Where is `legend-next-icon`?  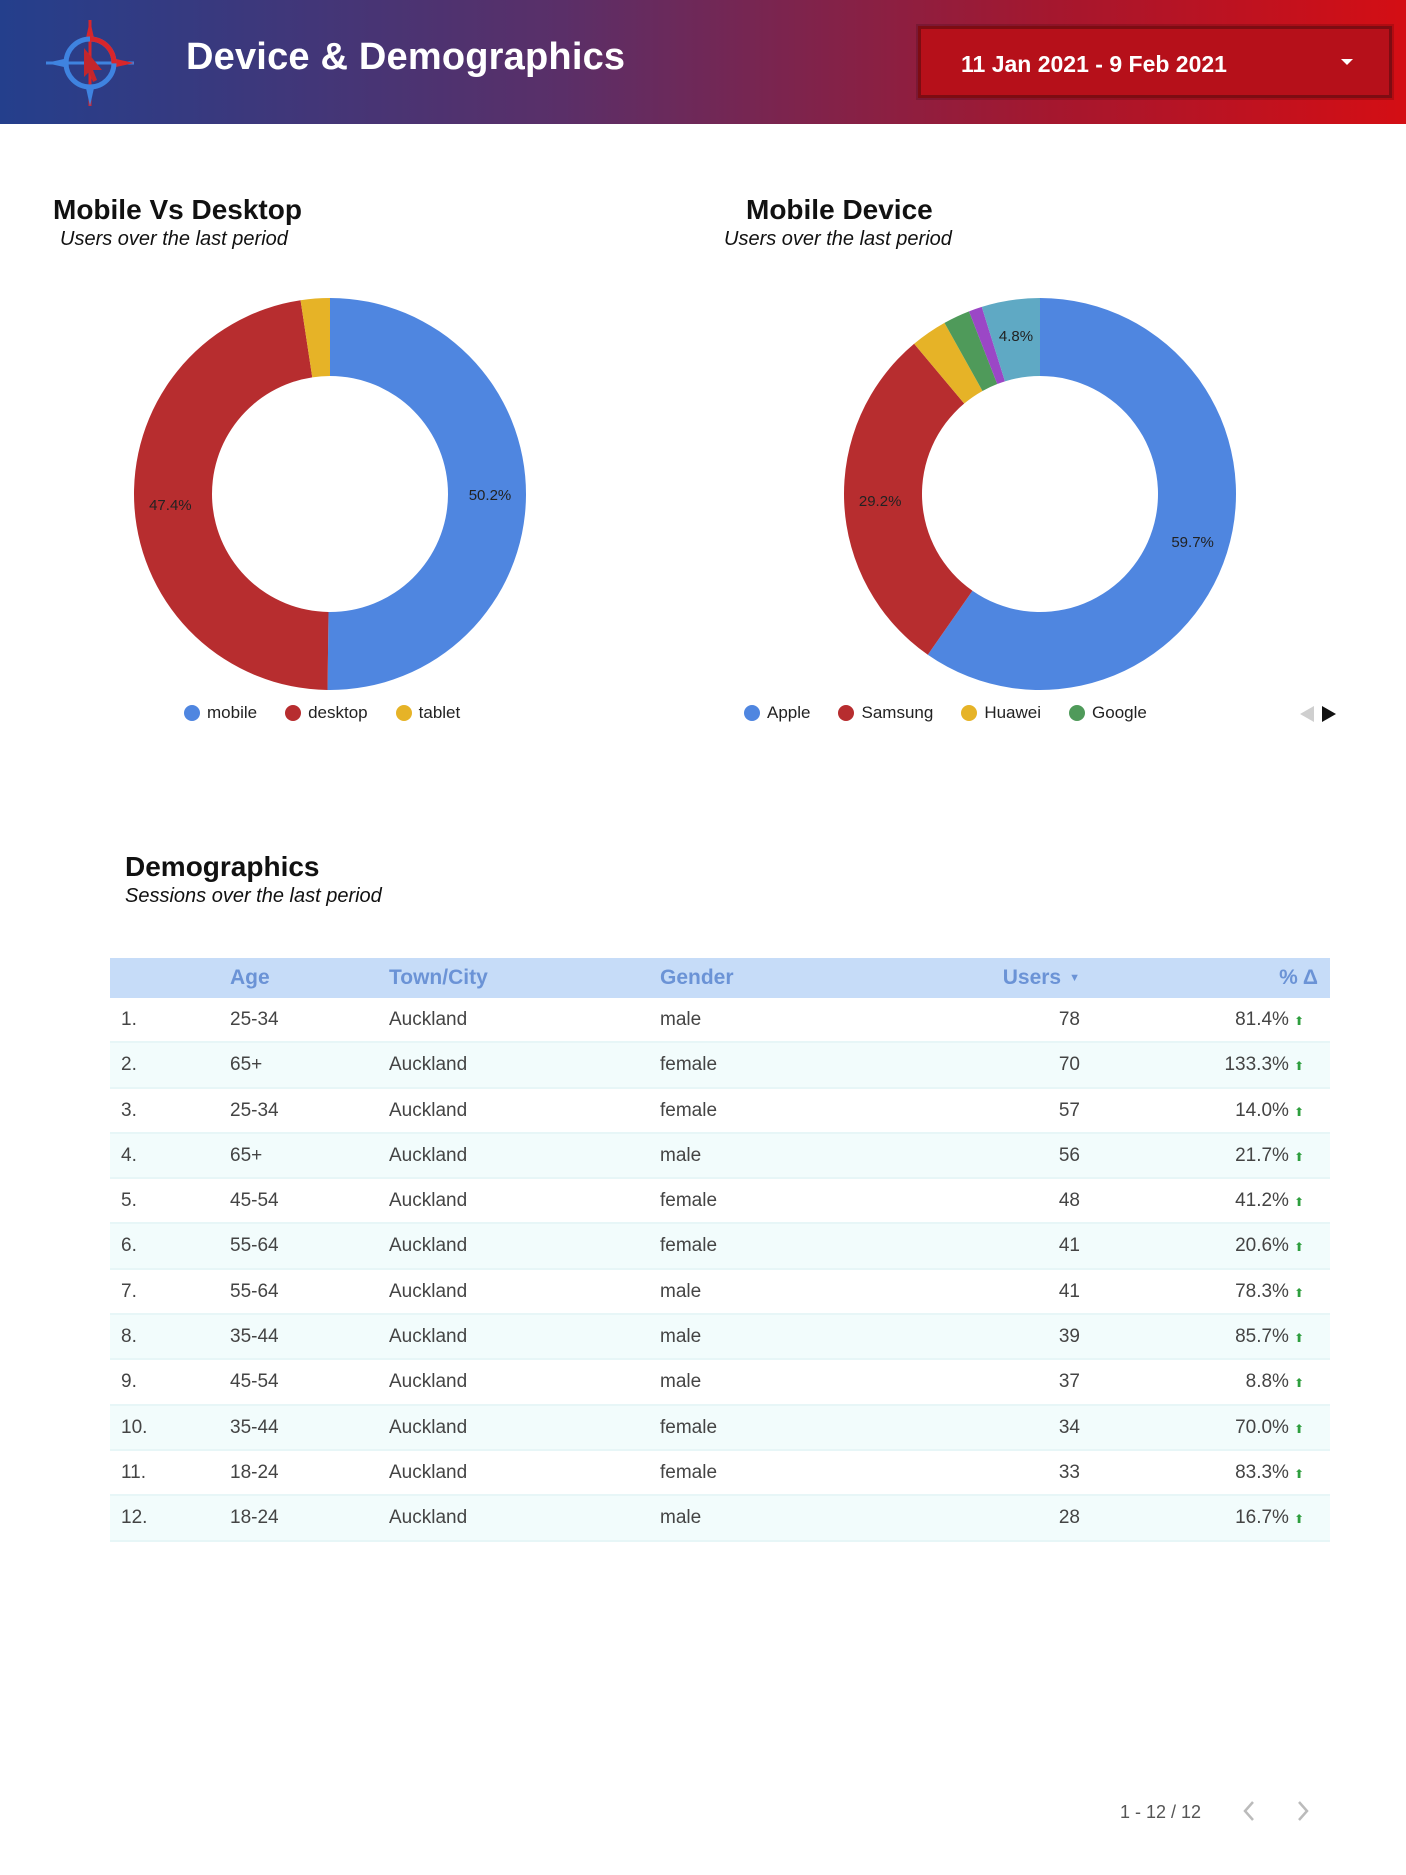
legend-next-icon is located at coordinates (1329, 714).